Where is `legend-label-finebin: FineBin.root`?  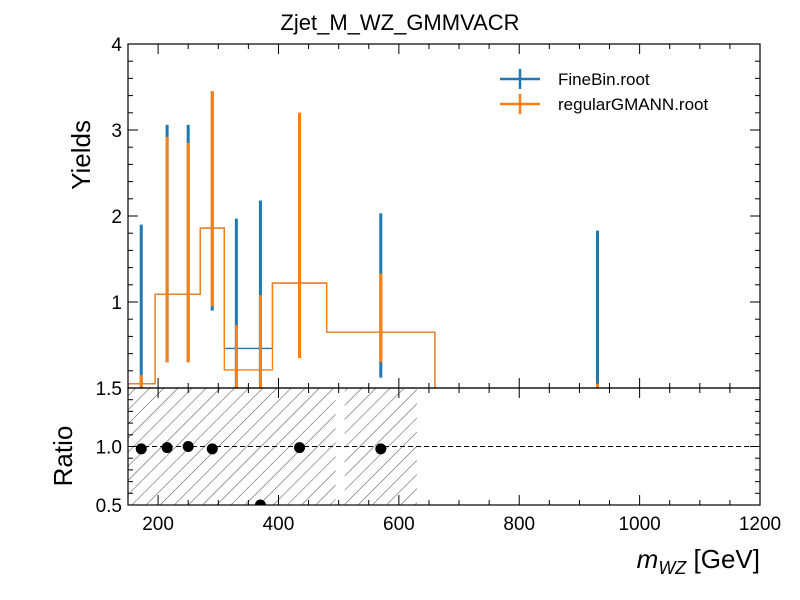 legend-label-finebin: FineBin.root is located at coordinates (604, 79).